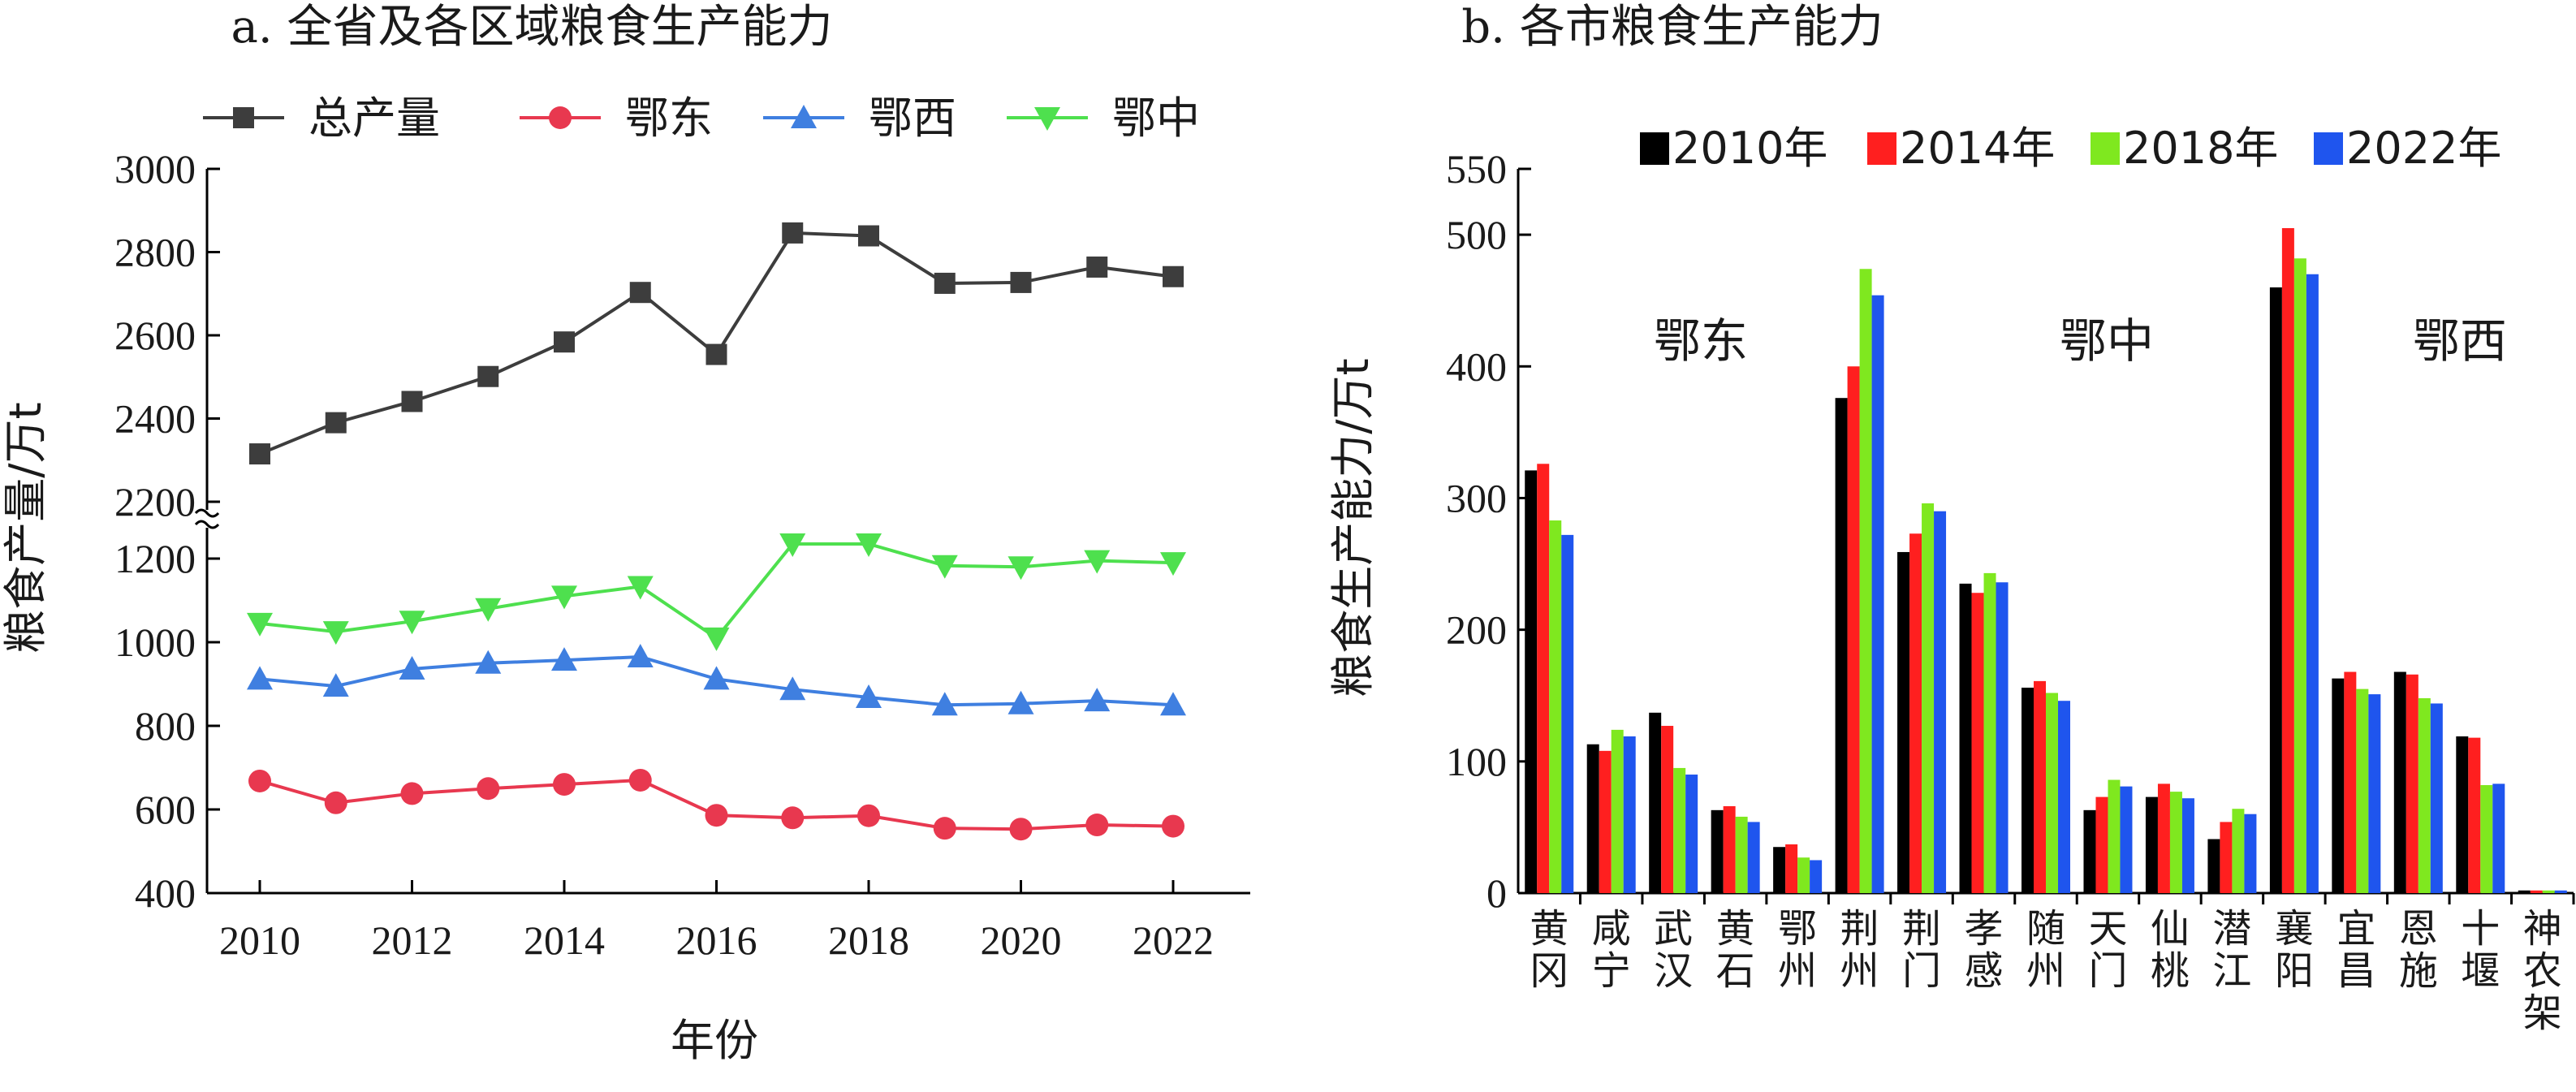 The width and height of the screenshot is (2576, 1092). What do you see at coordinates (1701, 341) in the screenshot?
I see `region-label-edong: 鄂东` at bounding box center [1701, 341].